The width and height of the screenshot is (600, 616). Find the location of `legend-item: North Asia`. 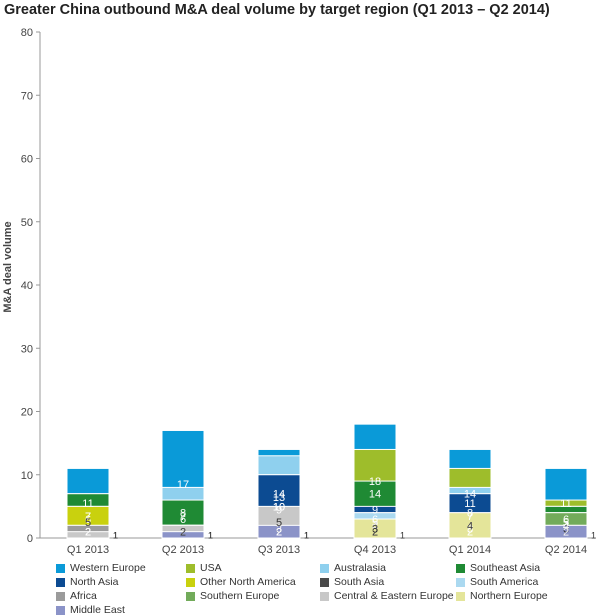

legend-item: North Asia is located at coordinates (87, 582).